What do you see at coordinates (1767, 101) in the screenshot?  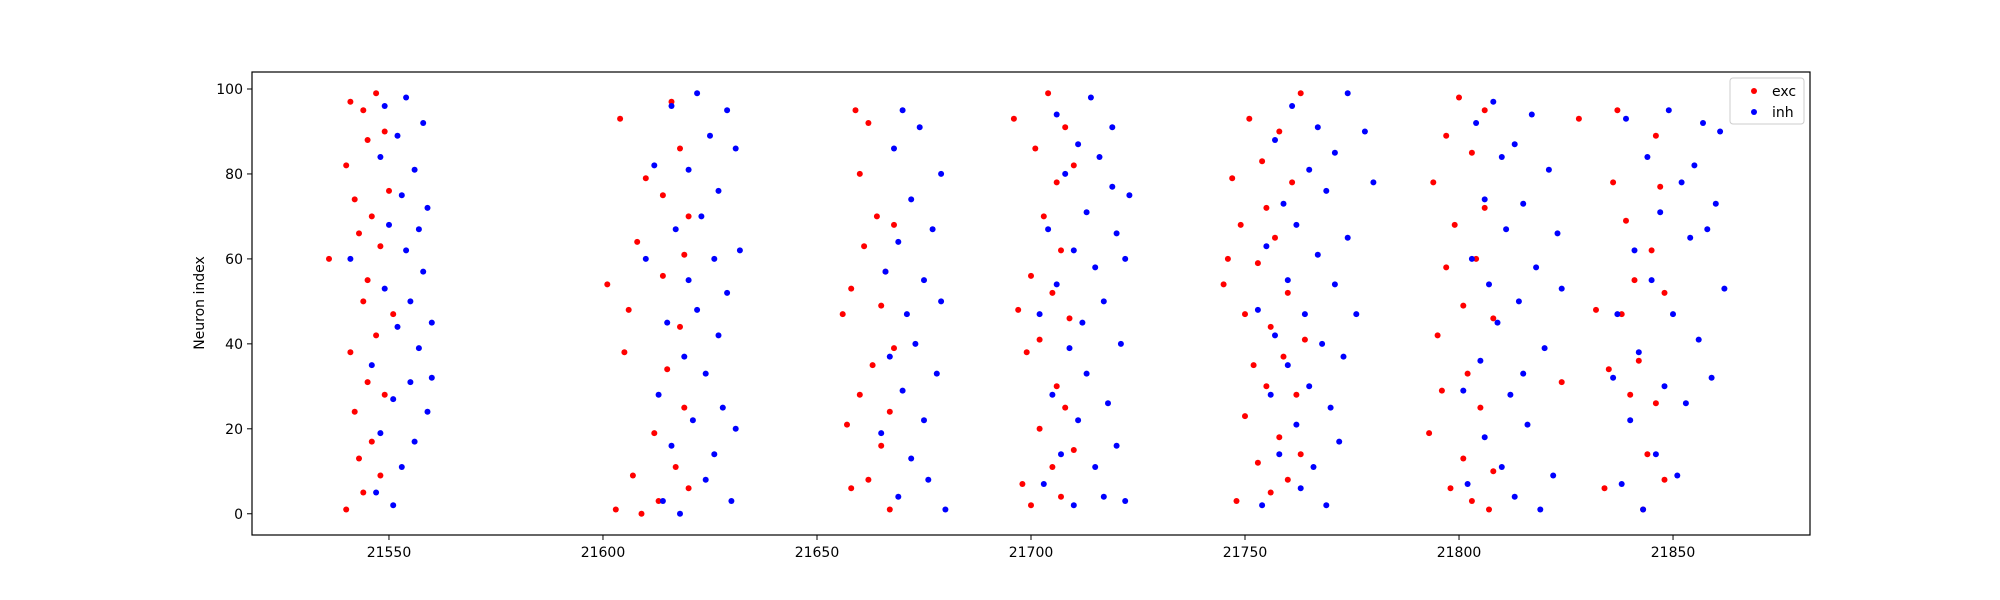 I see `legend: exc inh` at bounding box center [1767, 101].